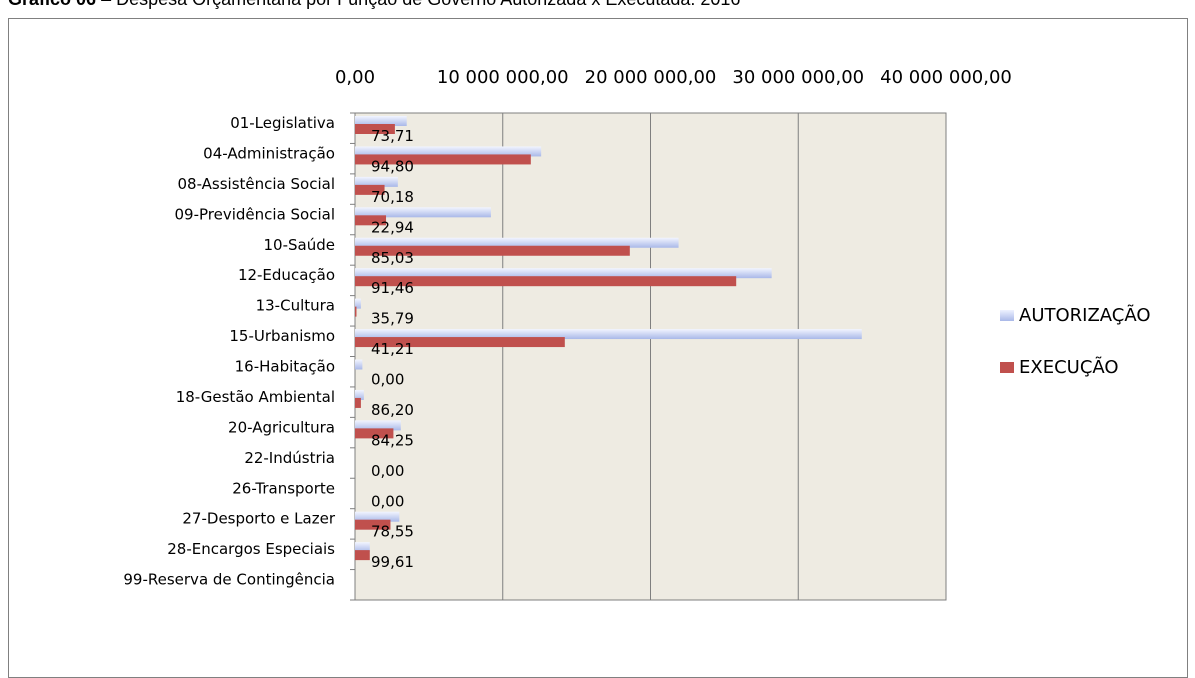  I want to click on data-label: 41,21, so click(392, 349).